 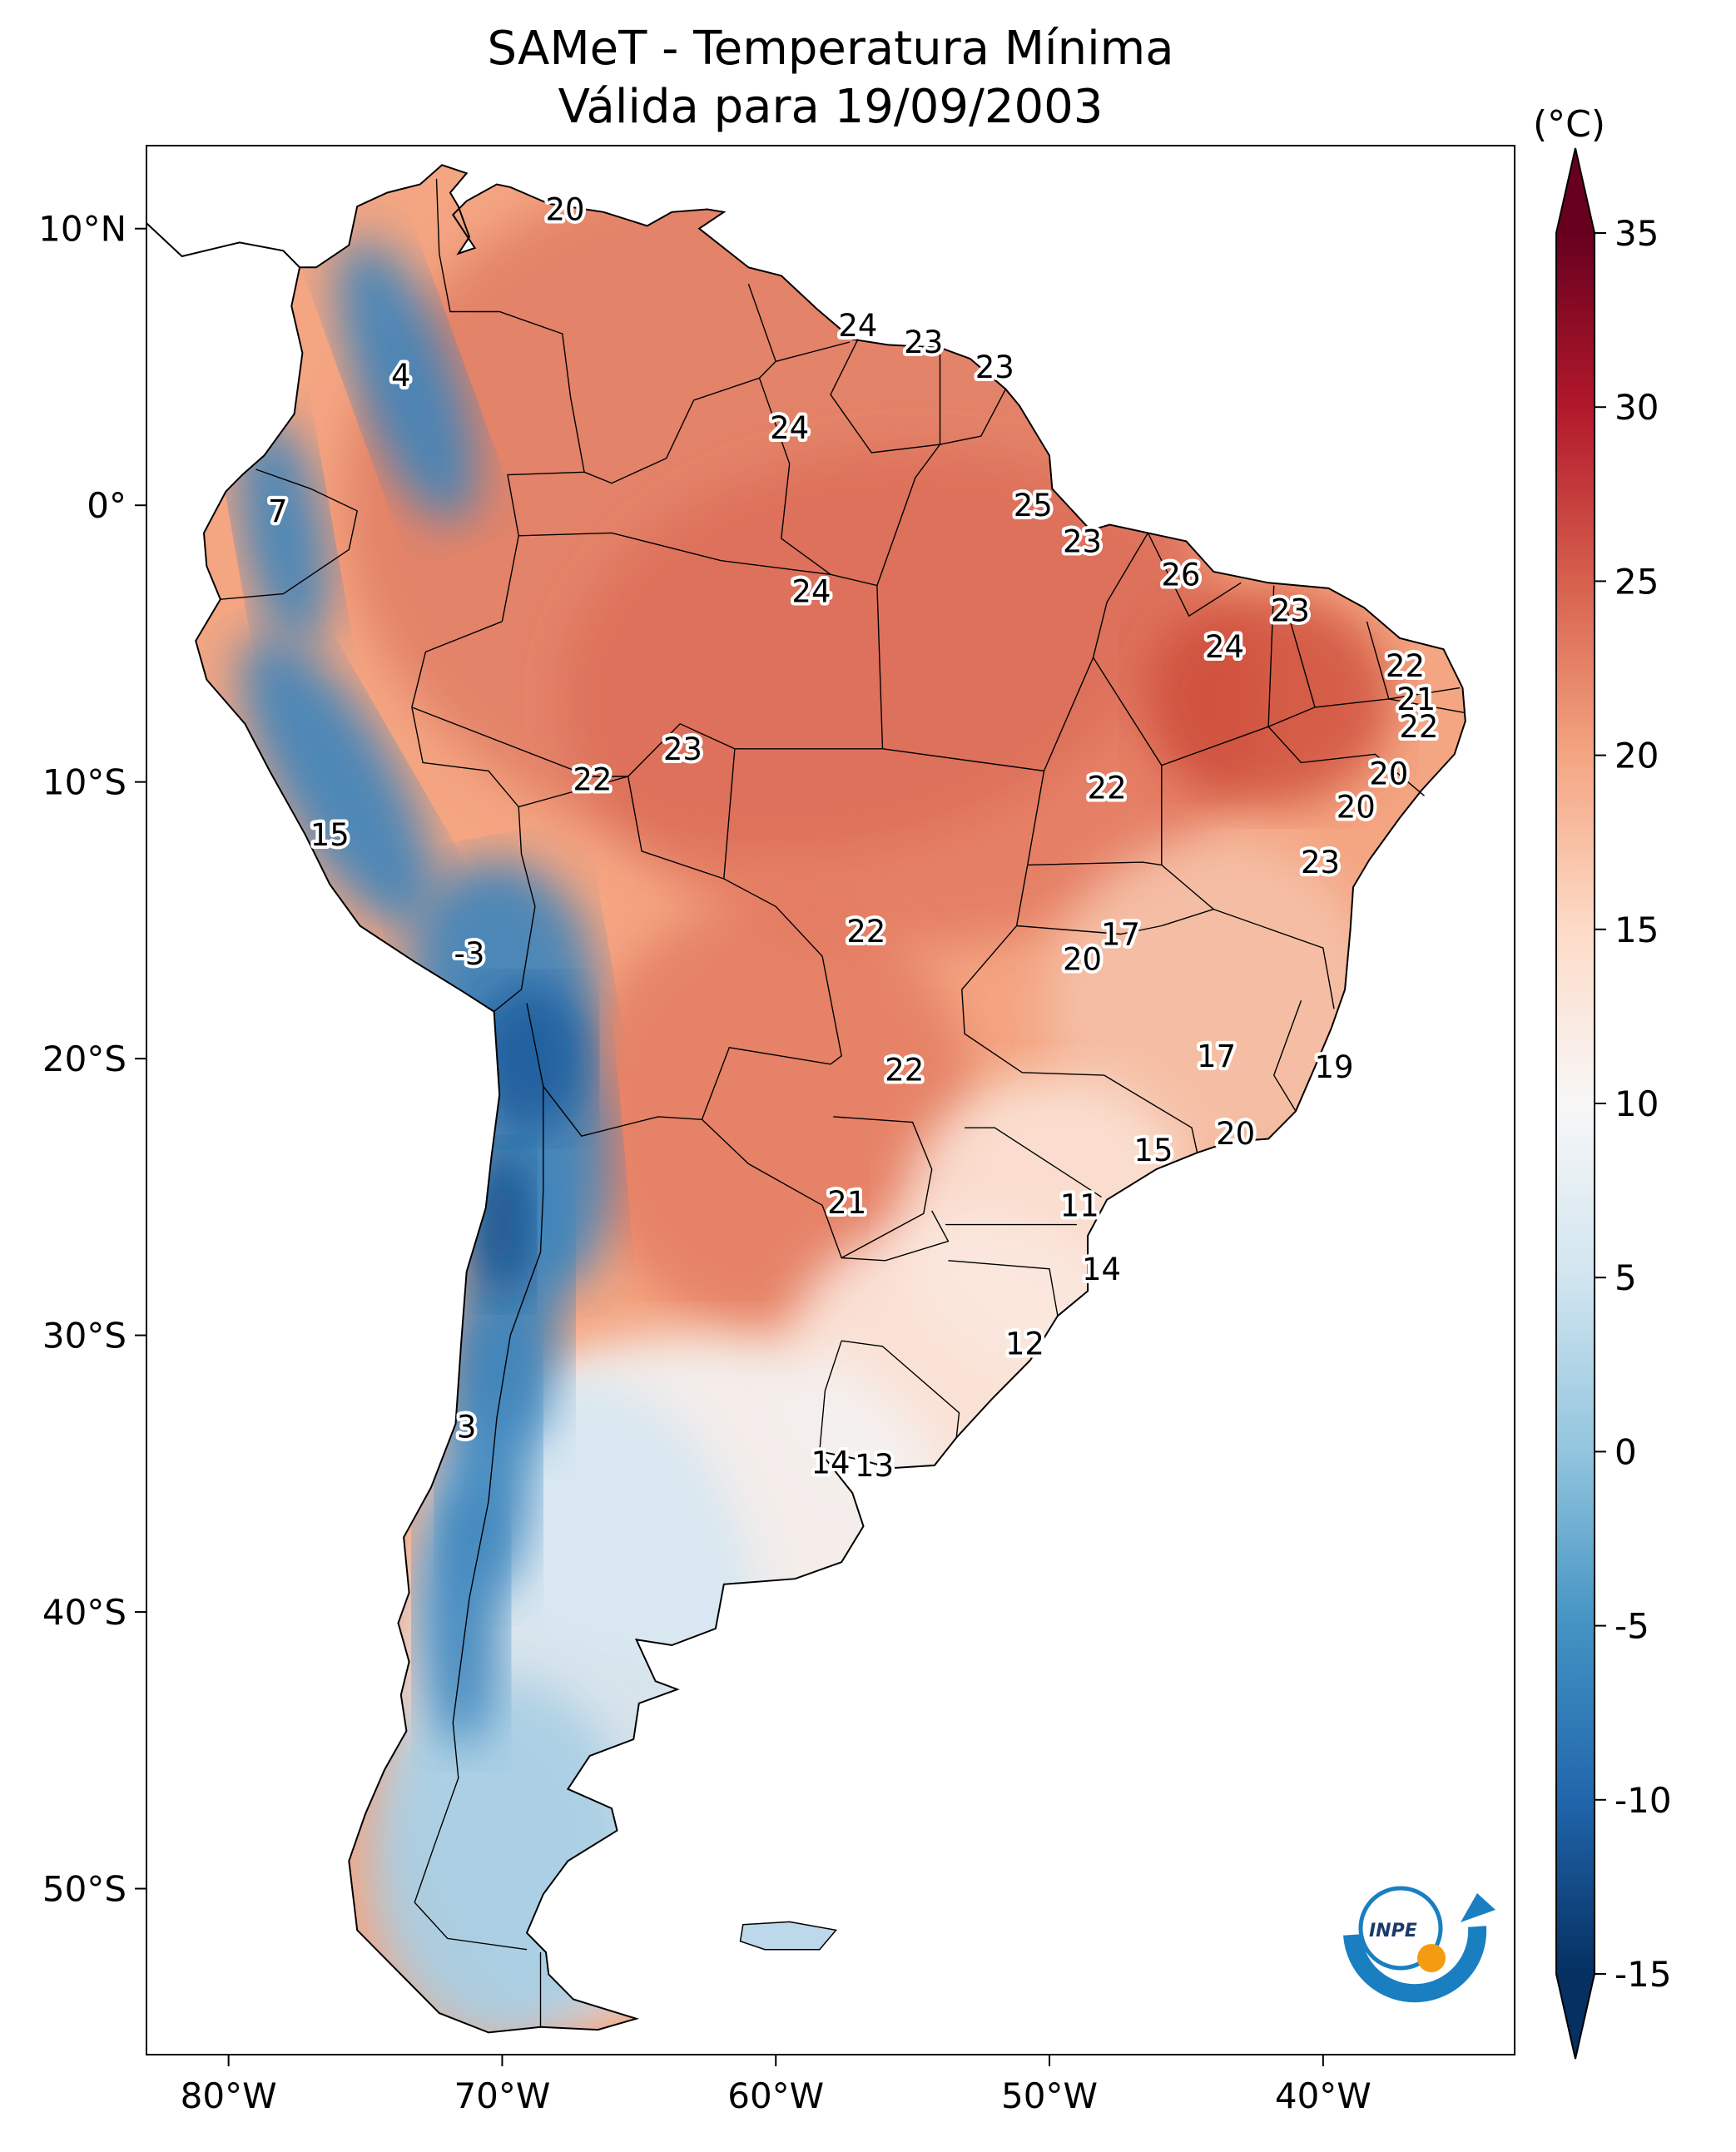 What do you see at coordinates (229, 2095) in the screenshot?
I see `x-tick-label: 80°W` at bounding box center [229, 2095].